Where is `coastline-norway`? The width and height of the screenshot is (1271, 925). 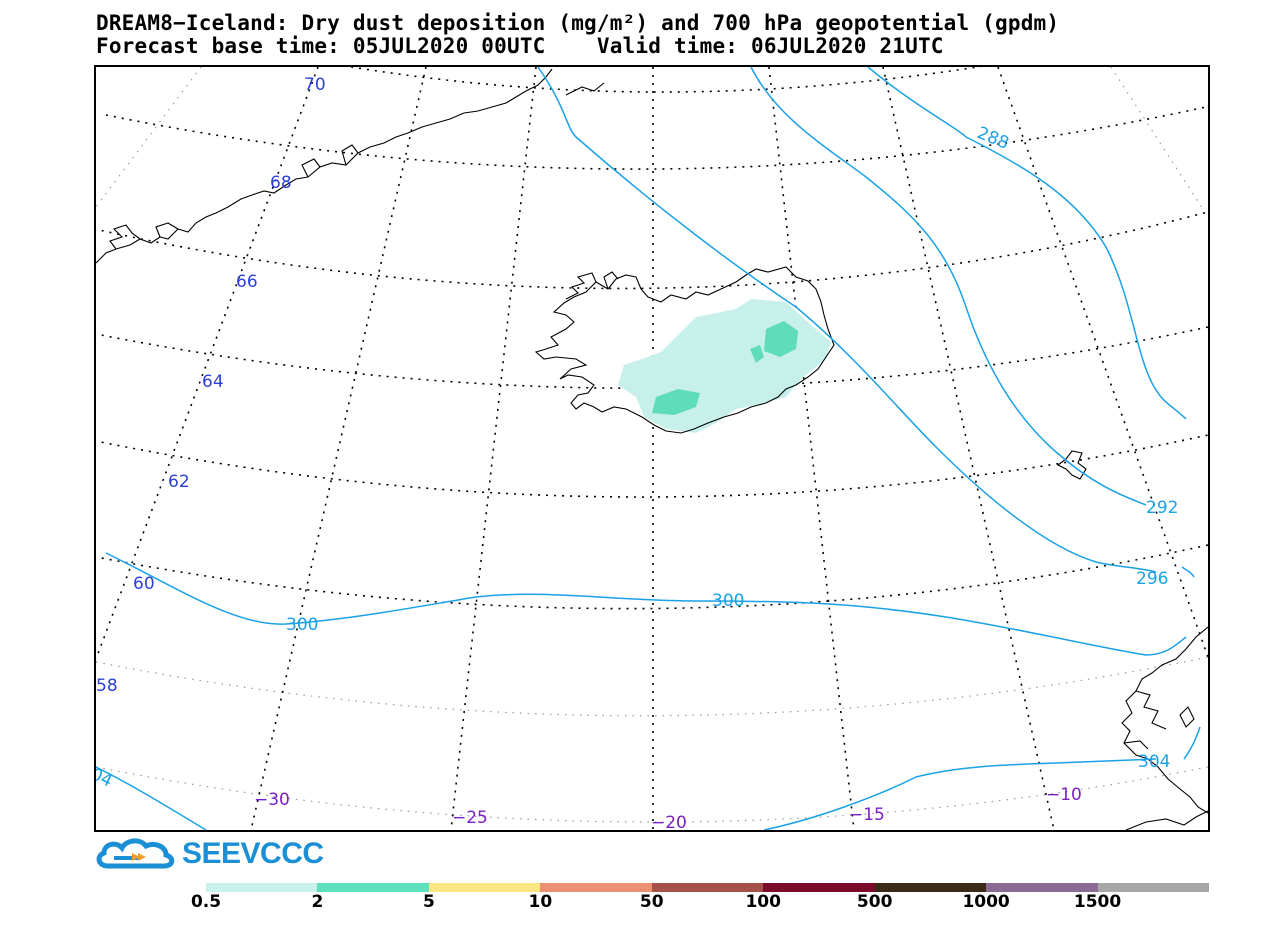 coastline-norway is located at coordinates (1164, 720).